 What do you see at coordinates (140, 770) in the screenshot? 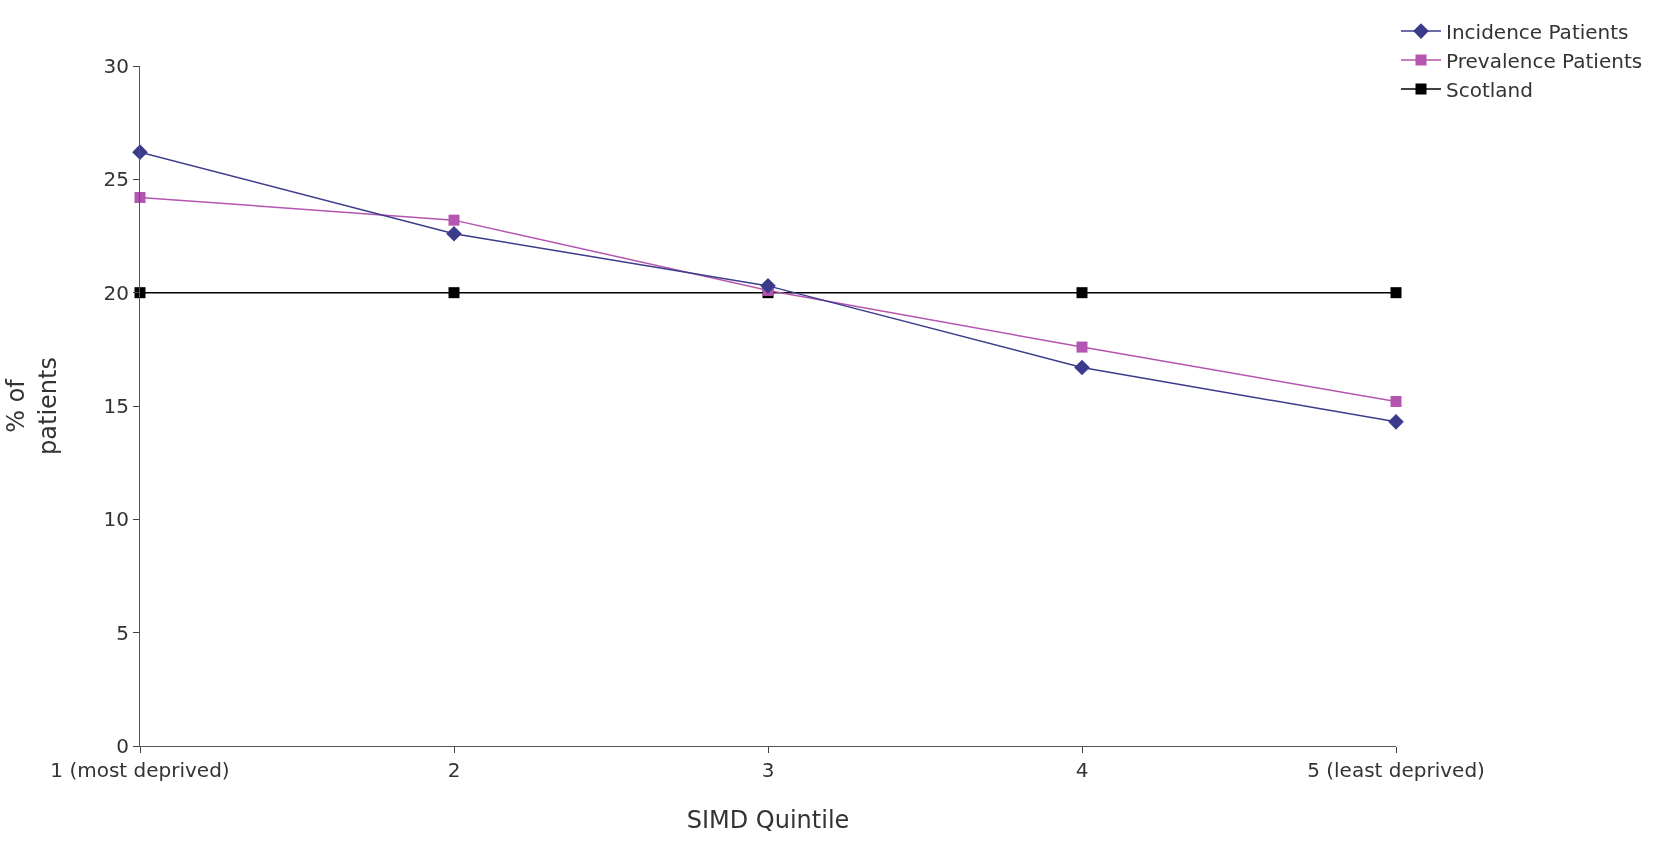
I see `x-tick-label: 1 (most deprived)` at bounding box center [140, 770].